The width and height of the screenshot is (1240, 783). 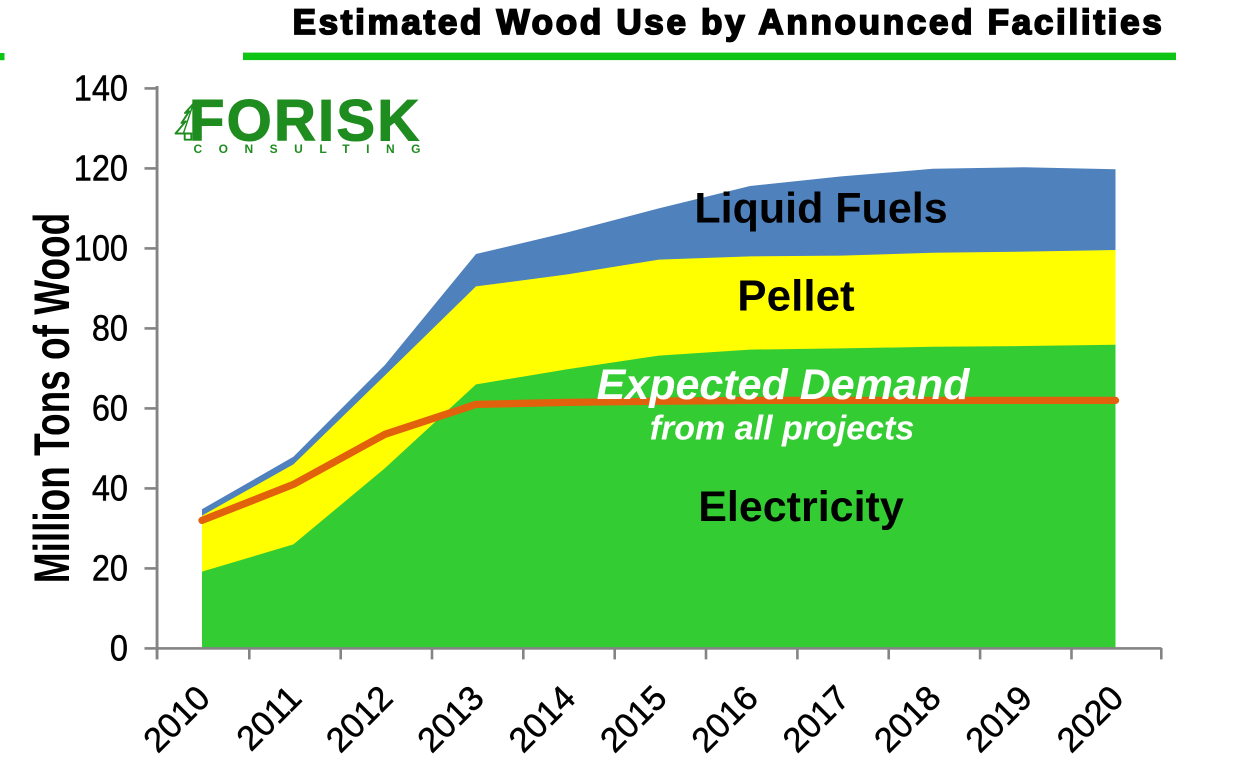 What do you see at coordinates (101, 89) in the screenshot?
I see `svg-text: 140` at bounding box center [101, 89].